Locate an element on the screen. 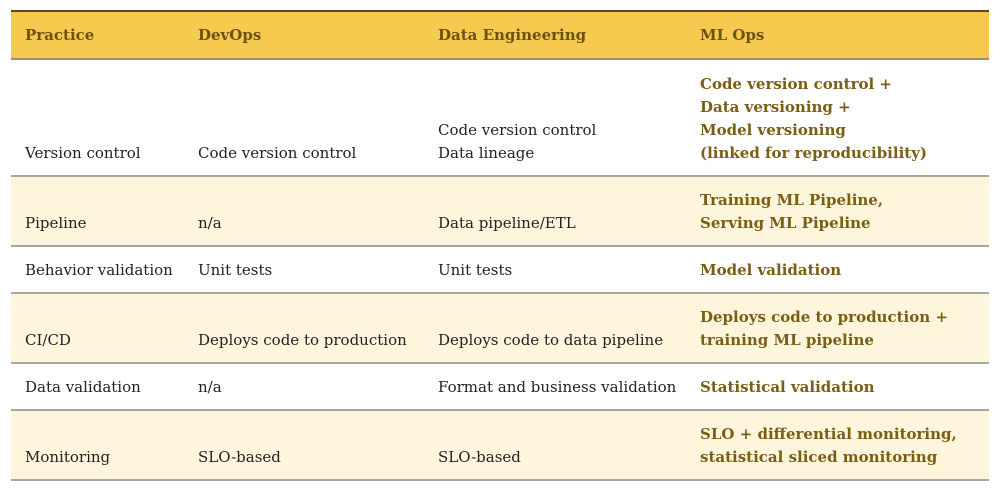  cell-line: Code version control + is located at coordinates (796, 84).